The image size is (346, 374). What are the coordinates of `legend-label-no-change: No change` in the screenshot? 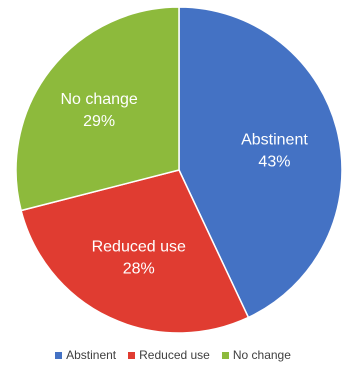 It's located at (261, 355).